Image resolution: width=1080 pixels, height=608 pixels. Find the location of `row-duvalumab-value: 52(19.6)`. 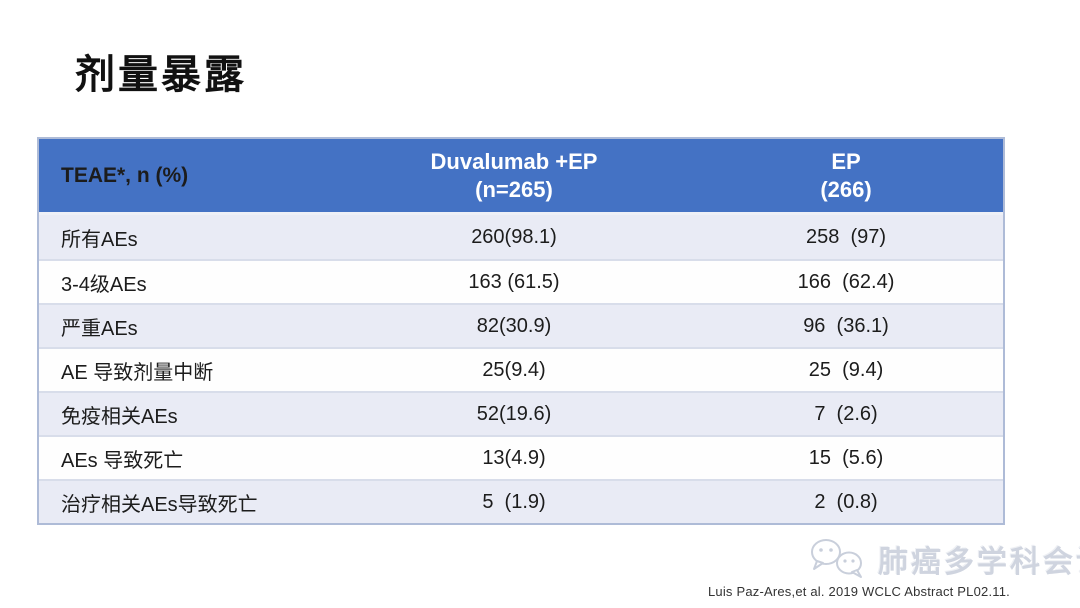

row-duvalumab-value: 52(19.6) is located at coordinates (514, 413).